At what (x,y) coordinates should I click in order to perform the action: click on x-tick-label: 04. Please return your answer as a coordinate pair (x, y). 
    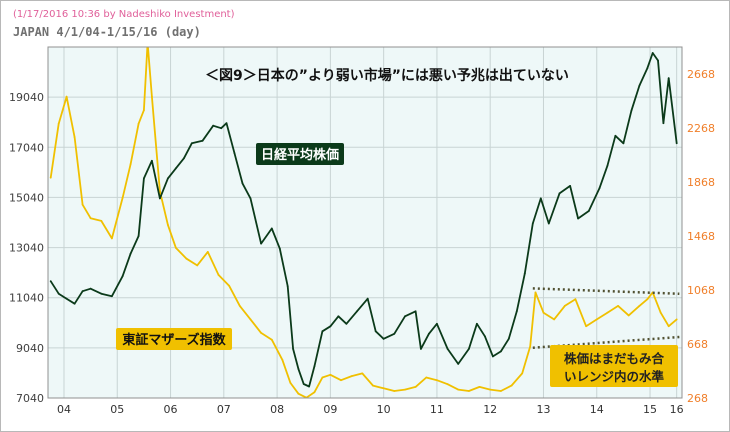
    Looking at the image, I should click on (64, 409).